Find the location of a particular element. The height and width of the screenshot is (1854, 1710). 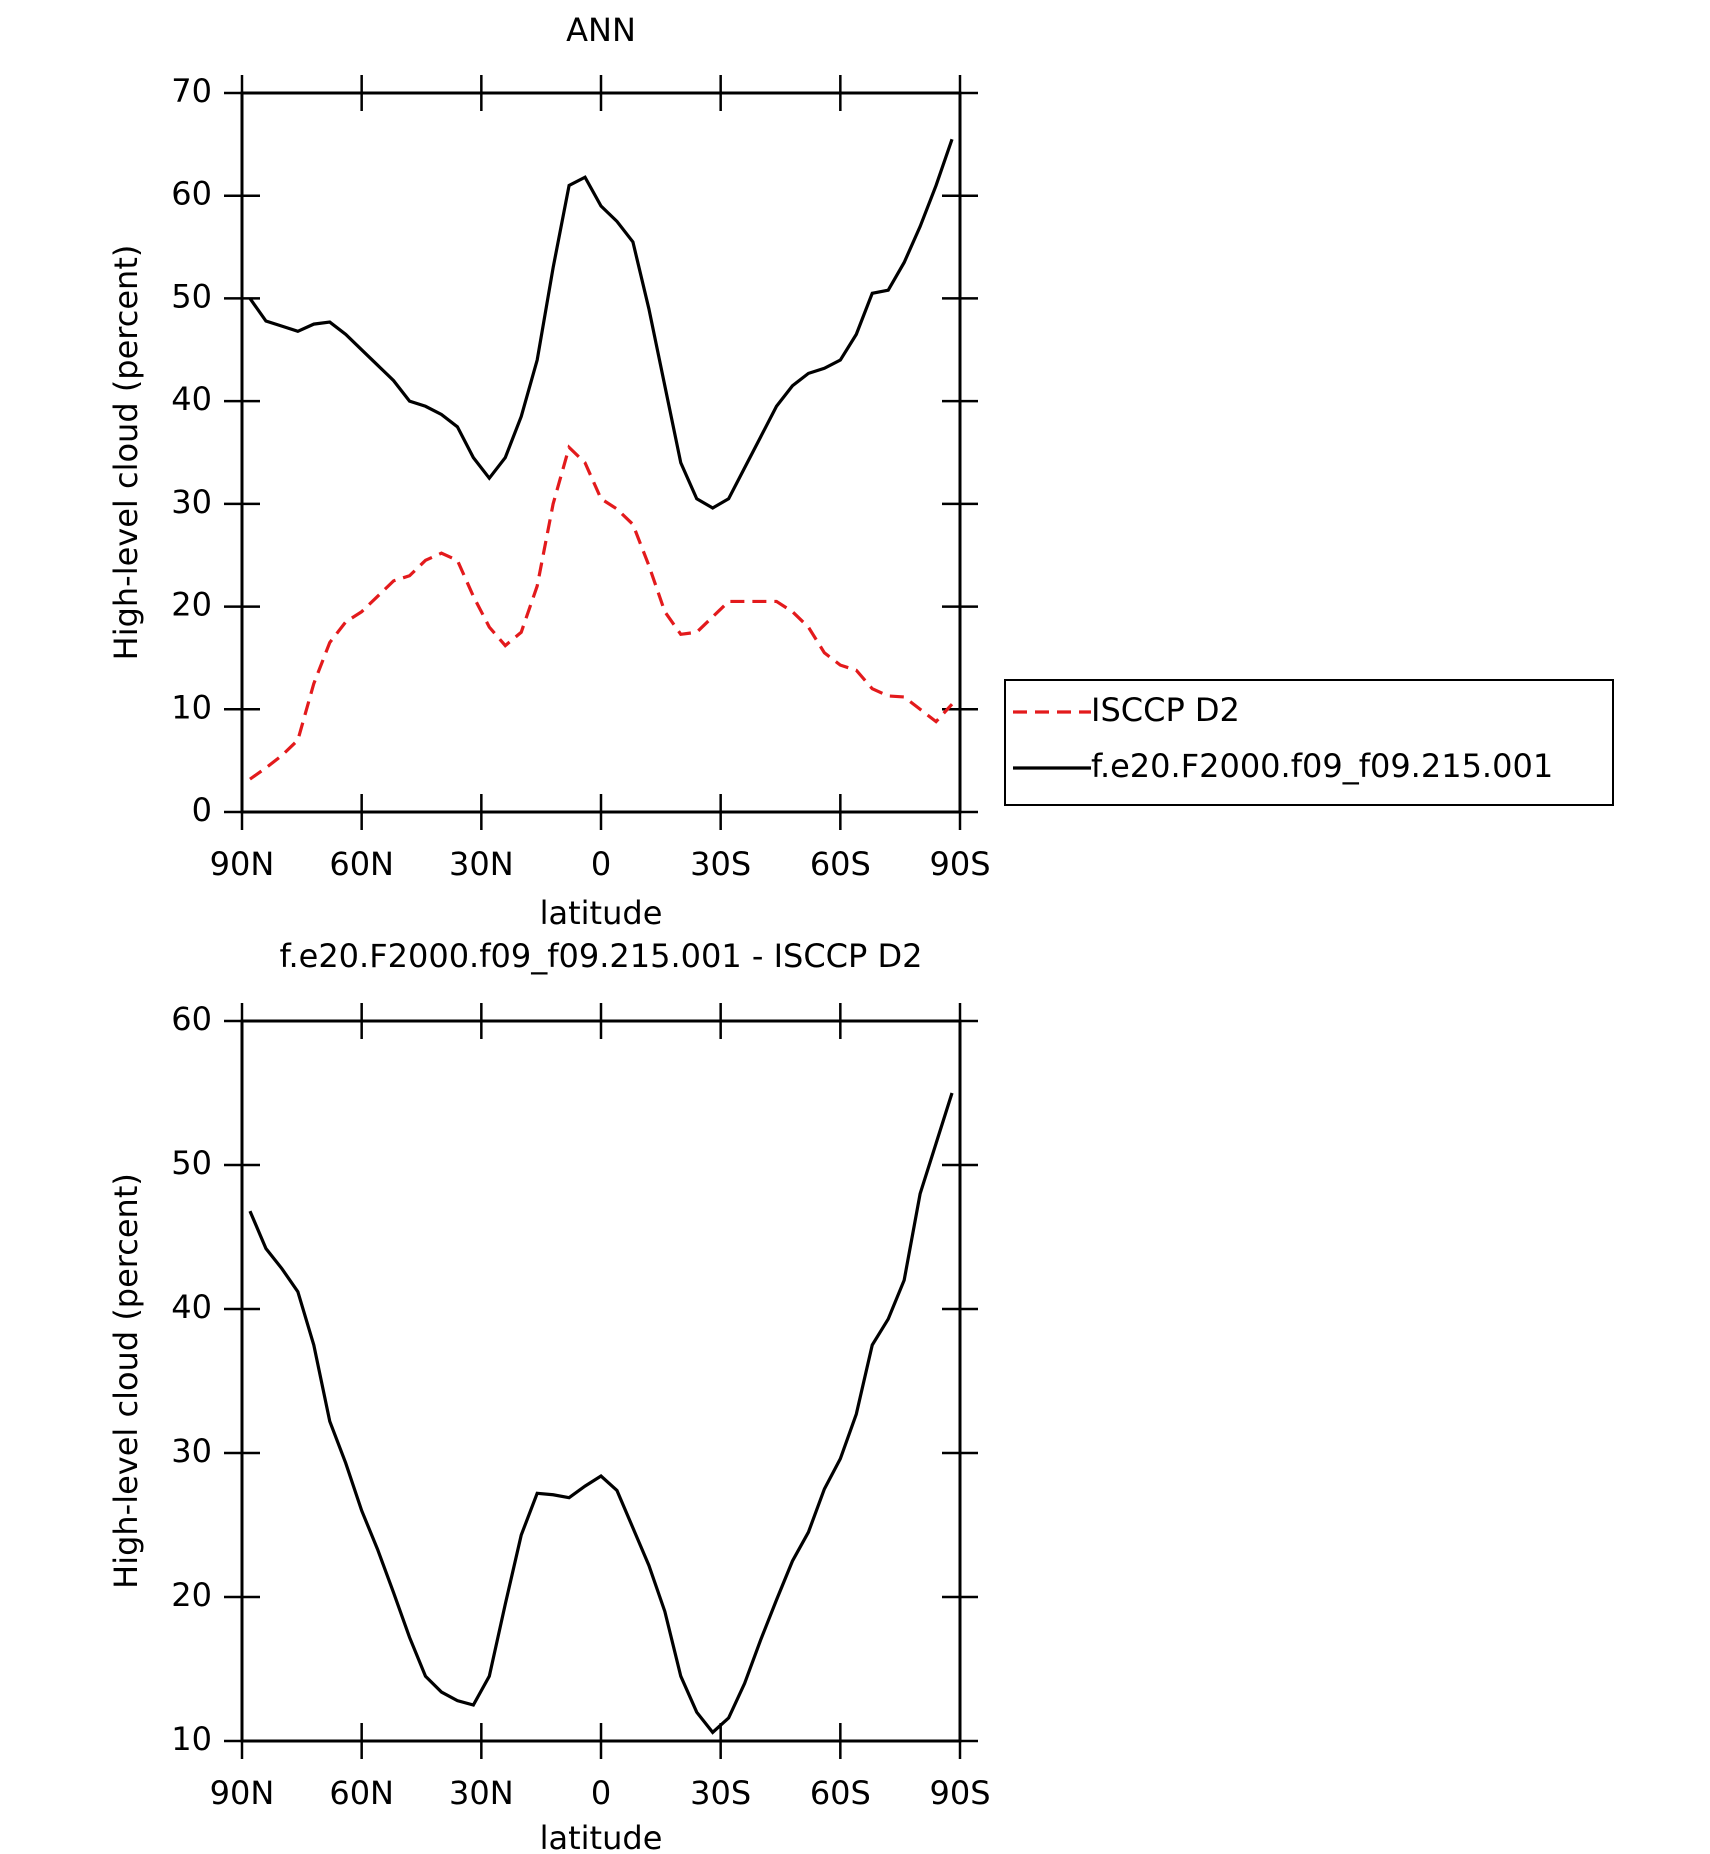

legend-label: f.e20.F2000.f09_f09.215.001 is located at coordinates (1322, 766).